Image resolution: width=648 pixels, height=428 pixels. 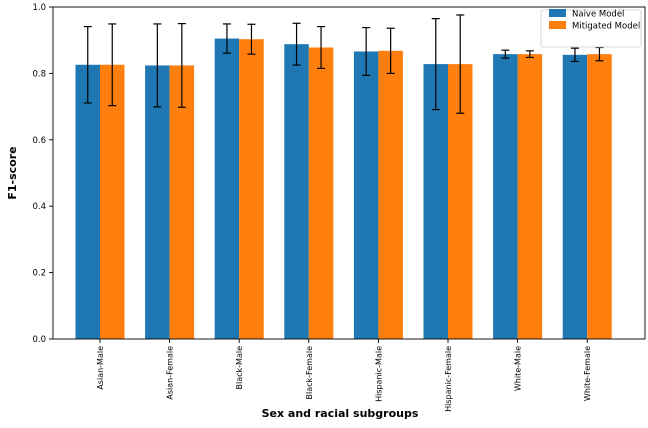 I want to click on x-tick-label-5: Hispanic-Female, so click(x=448, y=379).